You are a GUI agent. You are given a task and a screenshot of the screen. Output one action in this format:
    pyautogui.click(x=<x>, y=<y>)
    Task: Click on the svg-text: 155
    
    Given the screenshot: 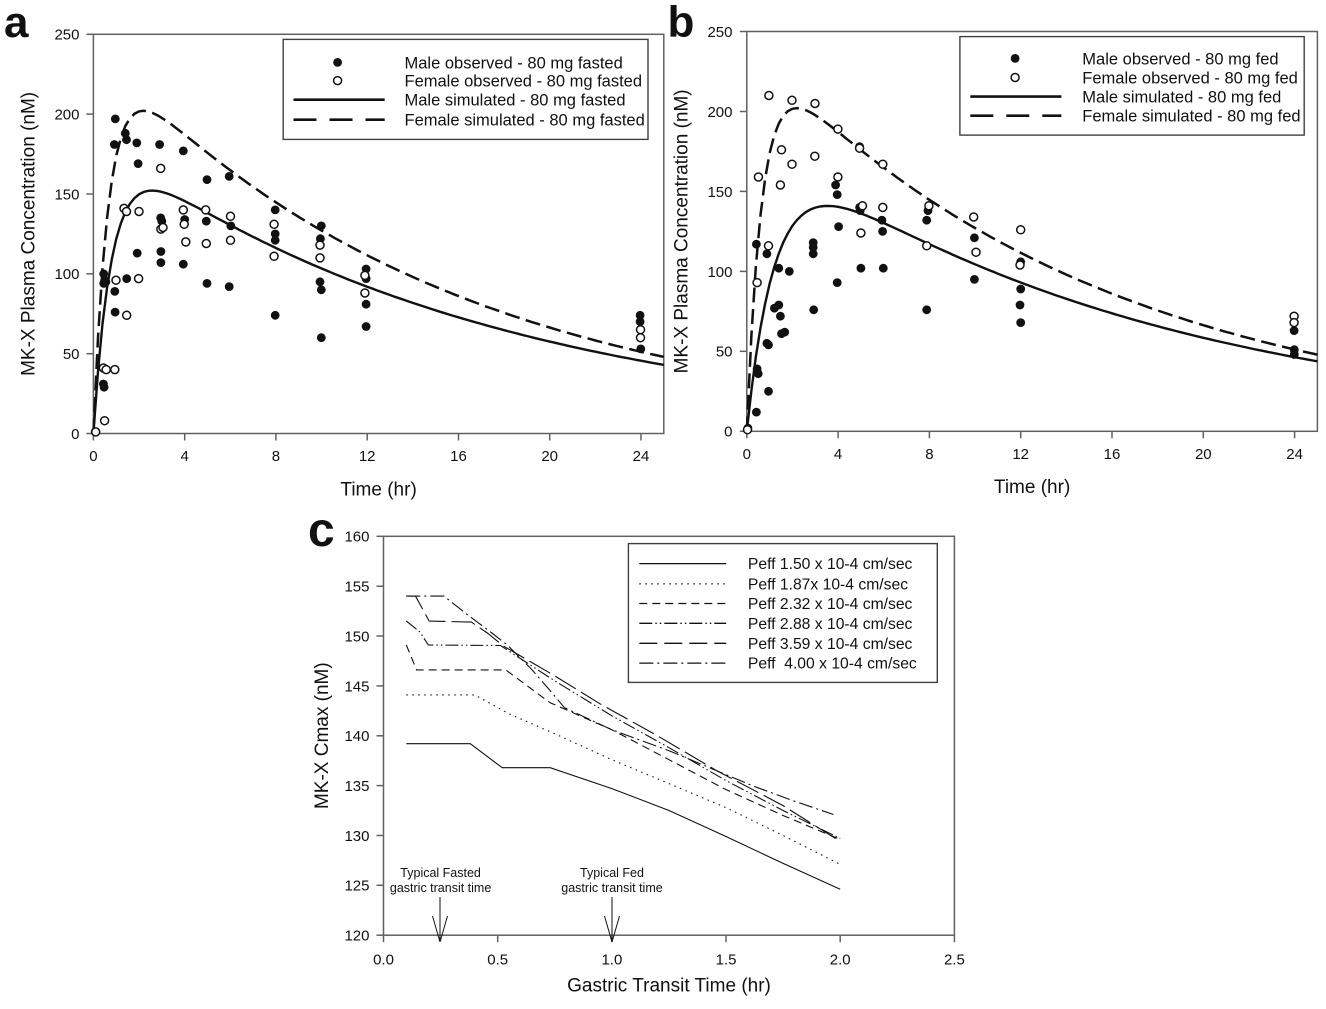 What is the action you would take?
    pyautogui.click(x=356, y=587)
    